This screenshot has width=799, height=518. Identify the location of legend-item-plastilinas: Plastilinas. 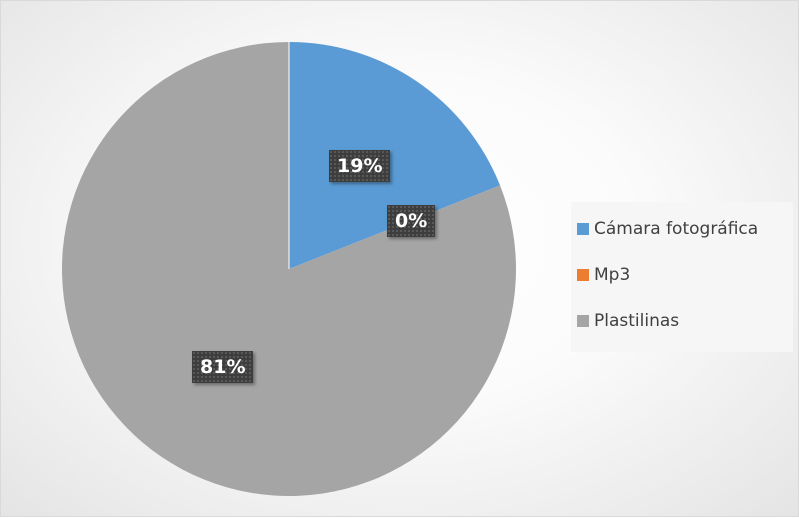
(685, 321).